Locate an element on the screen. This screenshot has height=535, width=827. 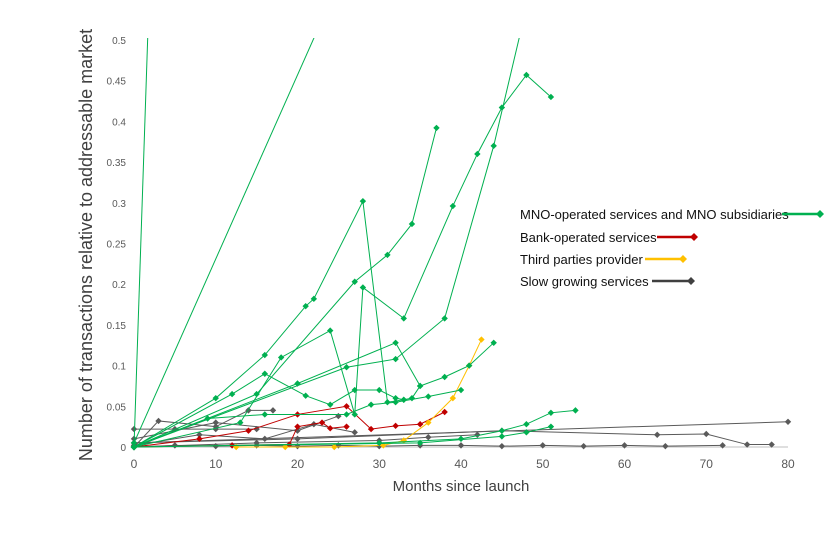
y-tick-label: 0.05 is located at coordinates (117, 407).